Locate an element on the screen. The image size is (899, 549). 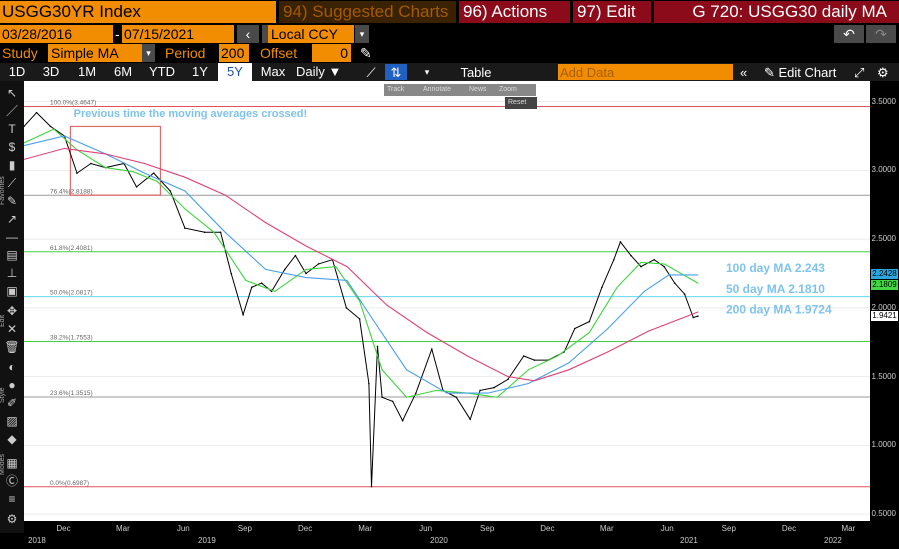
mini-tool-zoom: Zoom is located at coordinates (516, 90).